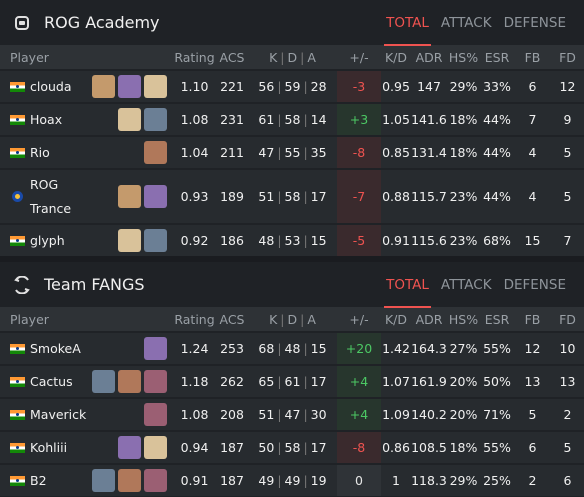 Image resolution: width=584 pixels, height=497 pixels. What do you see at coordinates (359, 86) in the screenshot?
I see `plus-minus: -3` at bounding box center [359, 86].